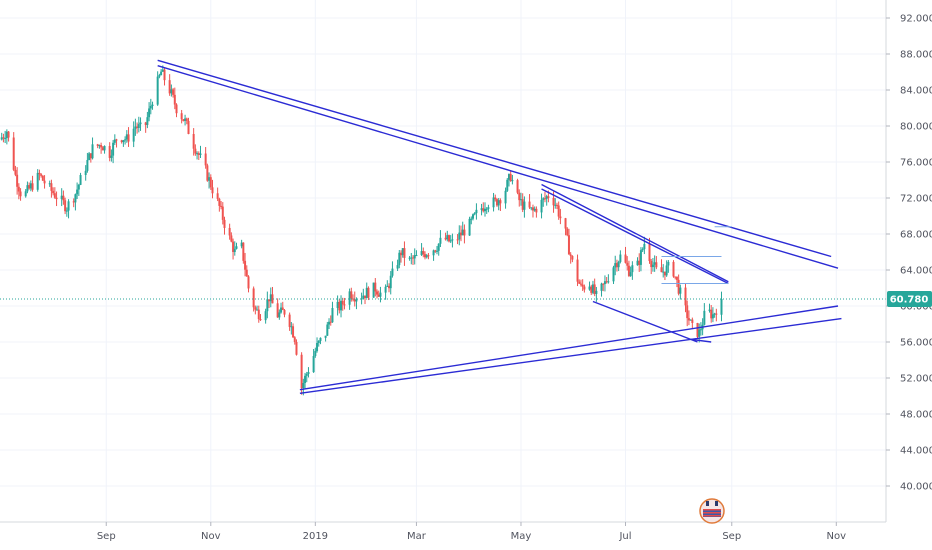  I want to click on last-price-tag: 60.780, so click(909, 298).